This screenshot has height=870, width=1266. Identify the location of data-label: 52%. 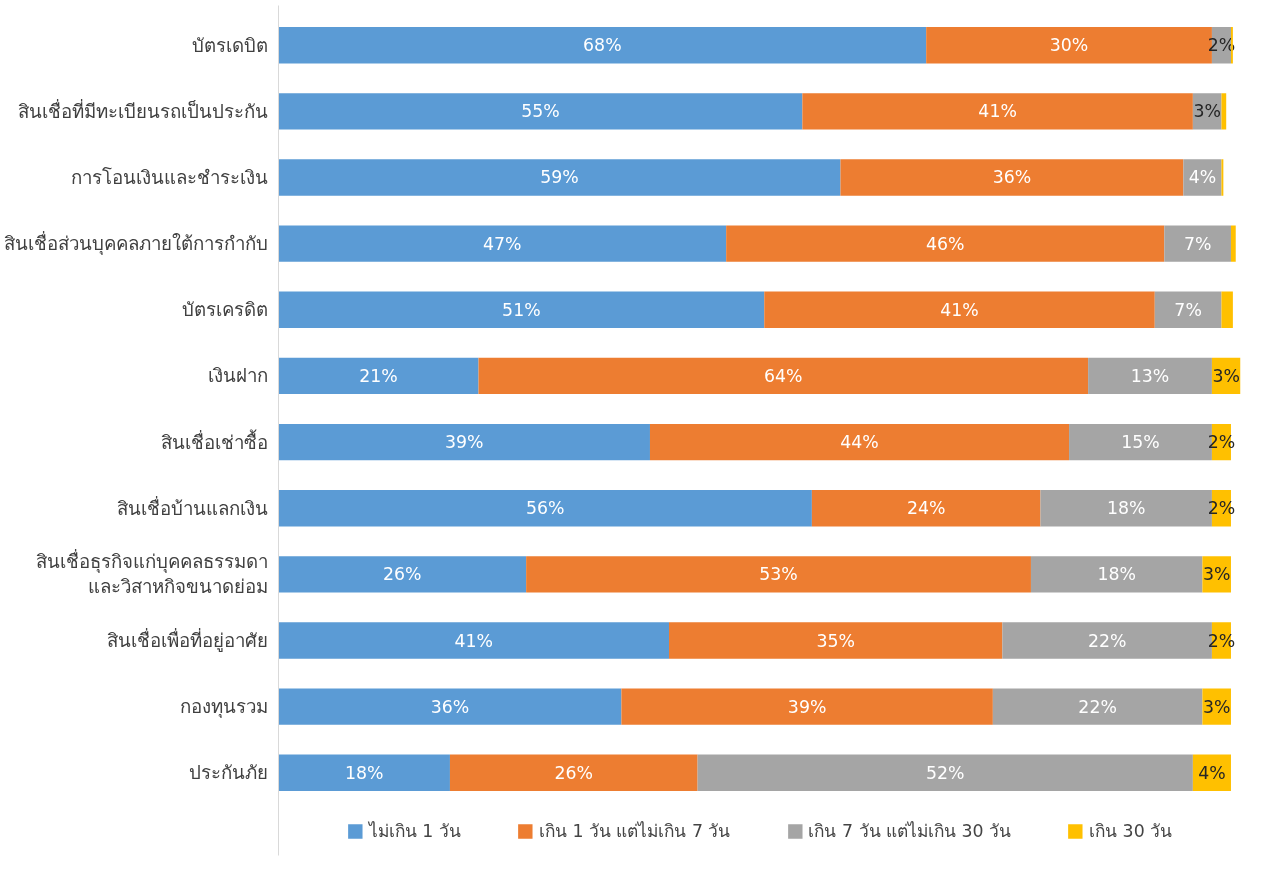
(945, 772).